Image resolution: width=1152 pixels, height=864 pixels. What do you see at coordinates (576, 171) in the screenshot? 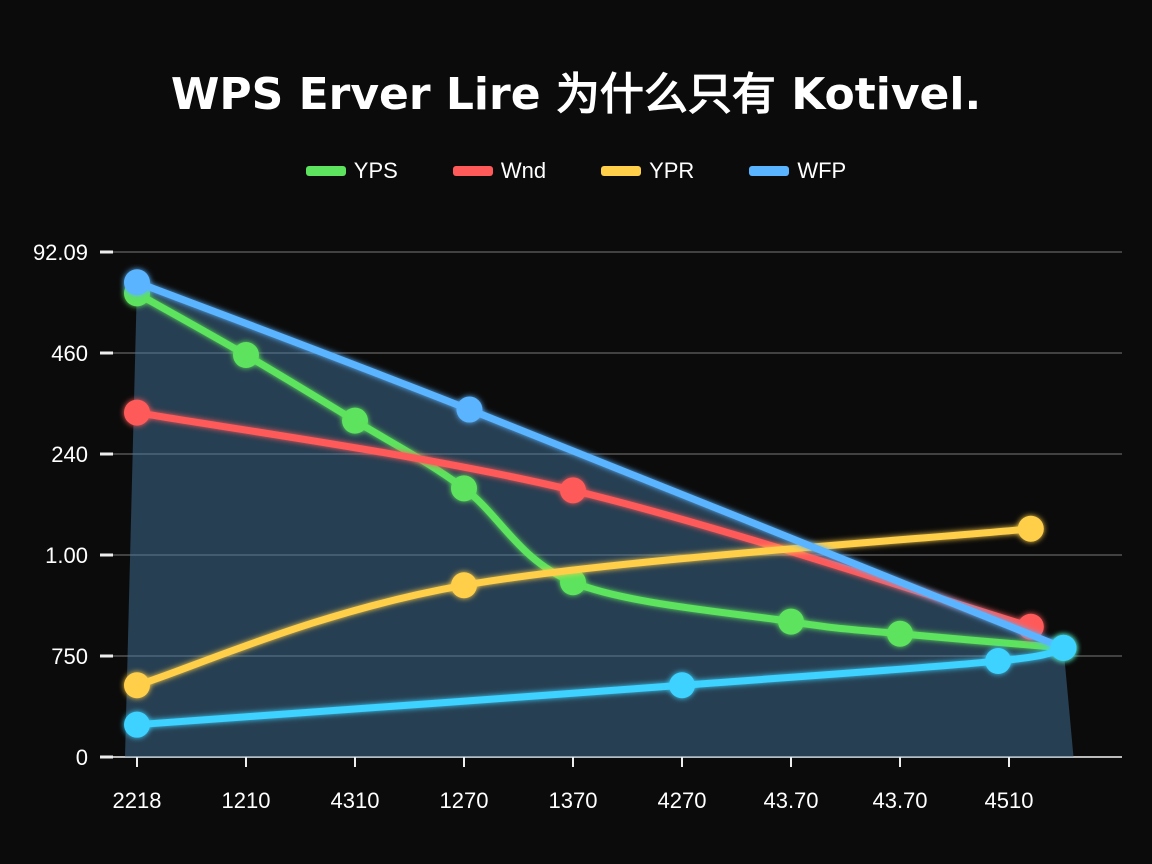
I see `legend: YPS Wnd YPR WFP` at bounding box center [576, 171].